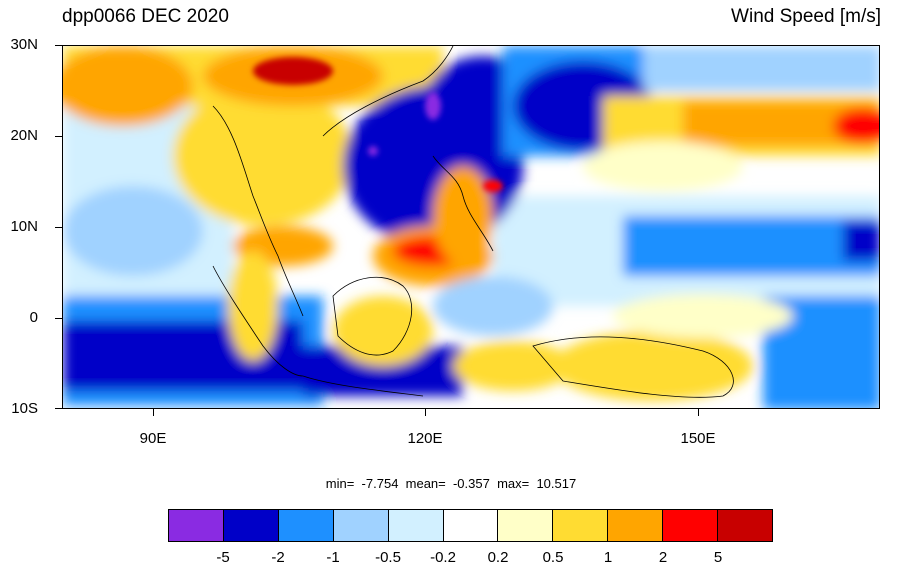  Describe the element at coordinates (145, 16) in the screenshot. I see `plot-title: dpp0066 DEC 2020` at that location.